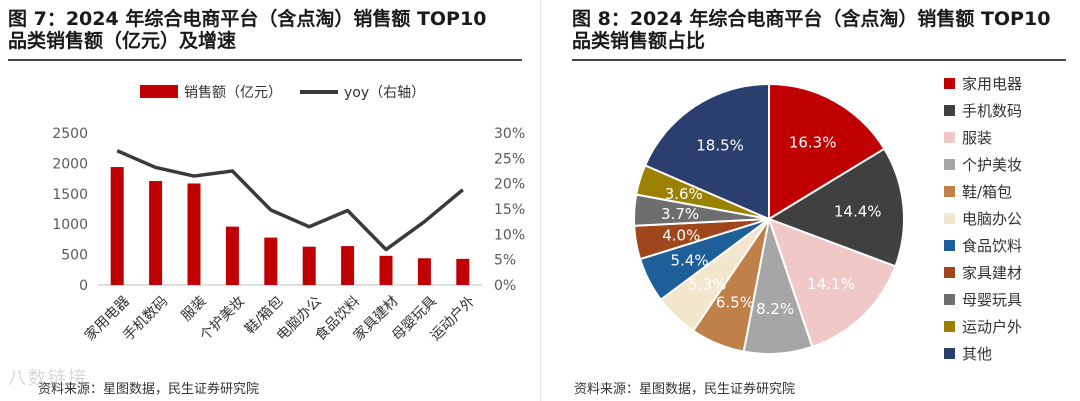 The width and height of the screenshot is (1080, 401). What do you see at coordinates (74, 256) in the screenshot?
I see `y-left-tick-label: 500` at bounding box center [74, 256].